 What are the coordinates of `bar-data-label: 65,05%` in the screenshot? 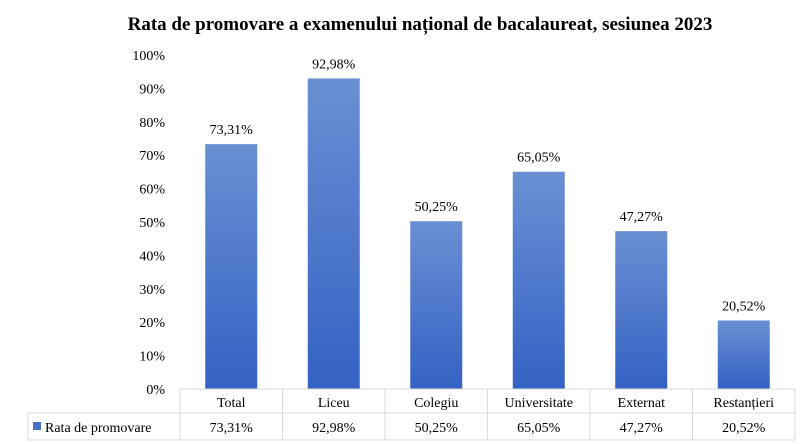 It's located at (539, 158).